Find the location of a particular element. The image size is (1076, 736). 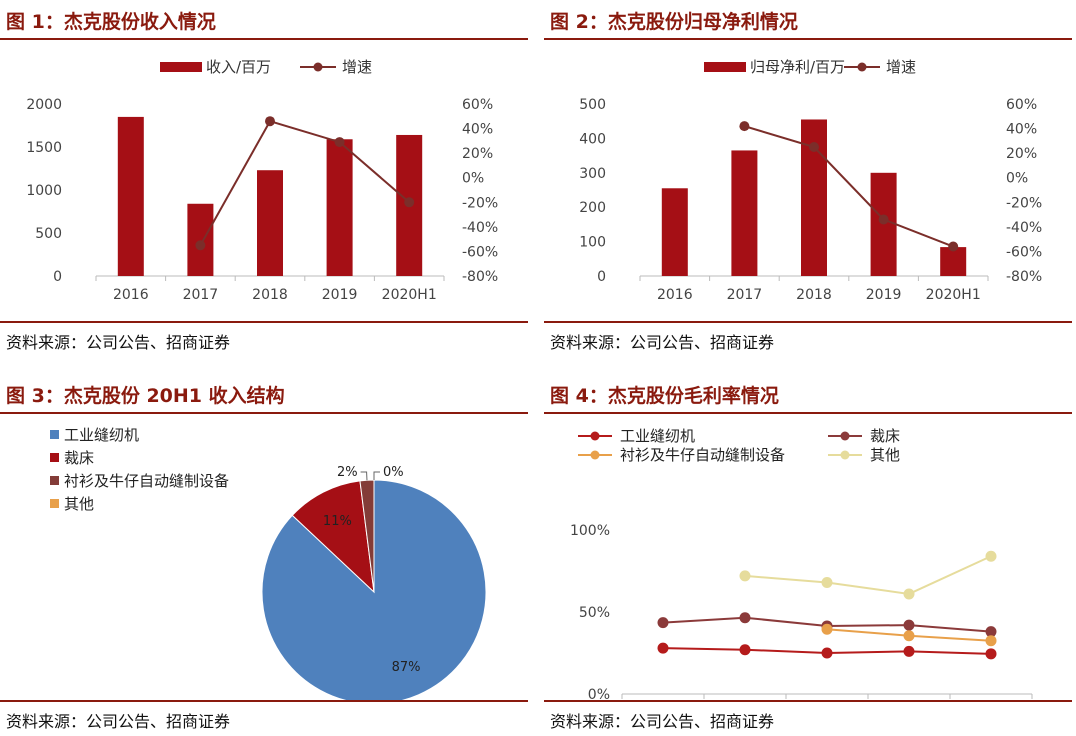

y2-tick-label: -40% is located at coordinates (1024, 228).